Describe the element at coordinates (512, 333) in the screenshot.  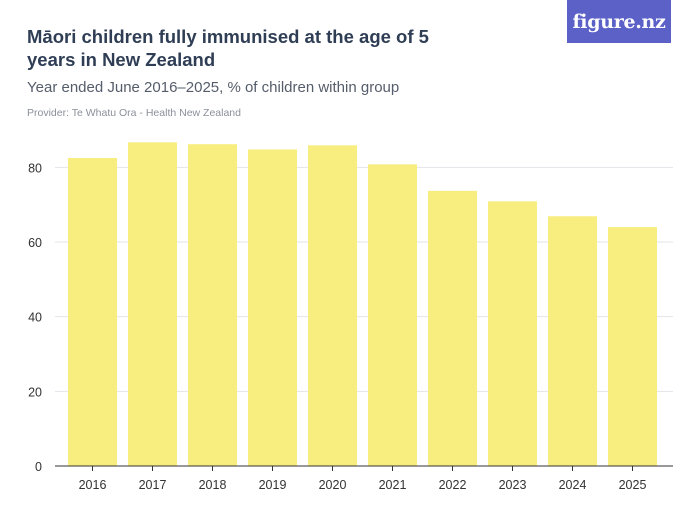
I see `bar-2023` at that location.